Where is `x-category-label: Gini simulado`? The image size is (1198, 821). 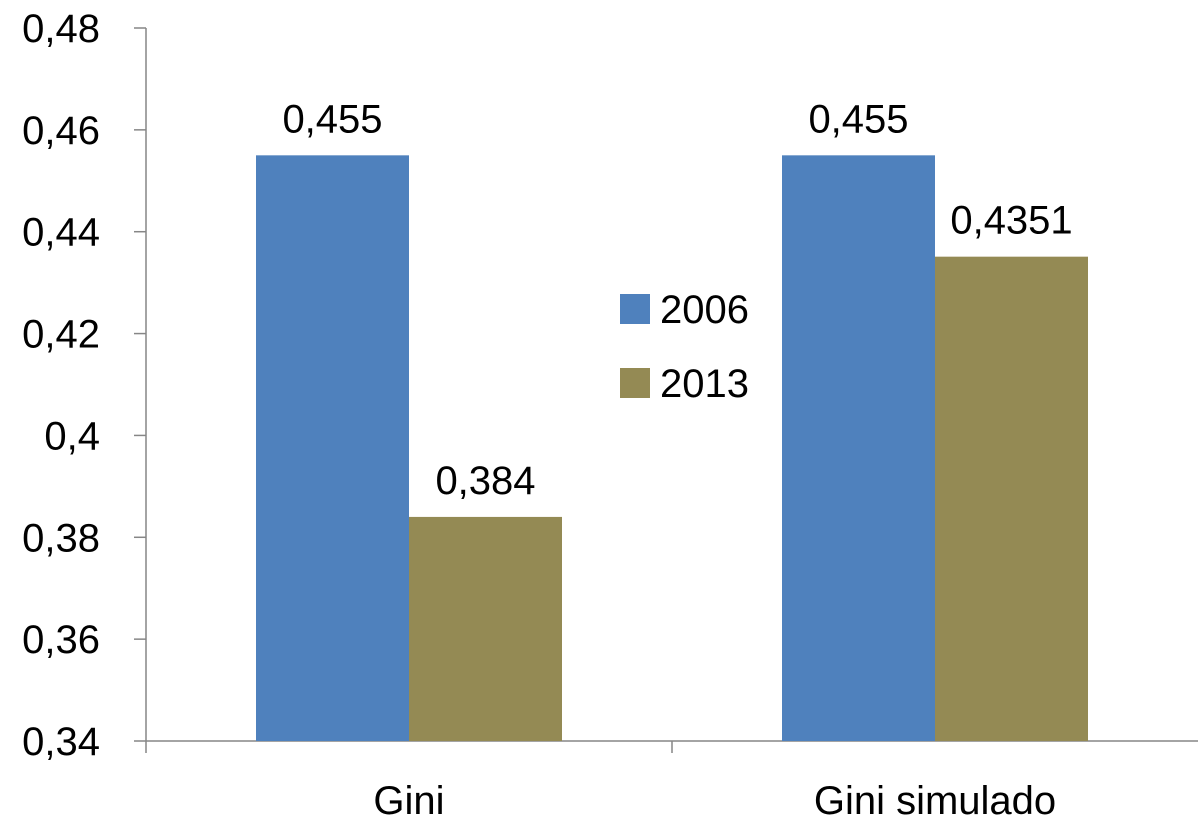 x-category-label: Gini simulado is located at coordinates (935, 800).